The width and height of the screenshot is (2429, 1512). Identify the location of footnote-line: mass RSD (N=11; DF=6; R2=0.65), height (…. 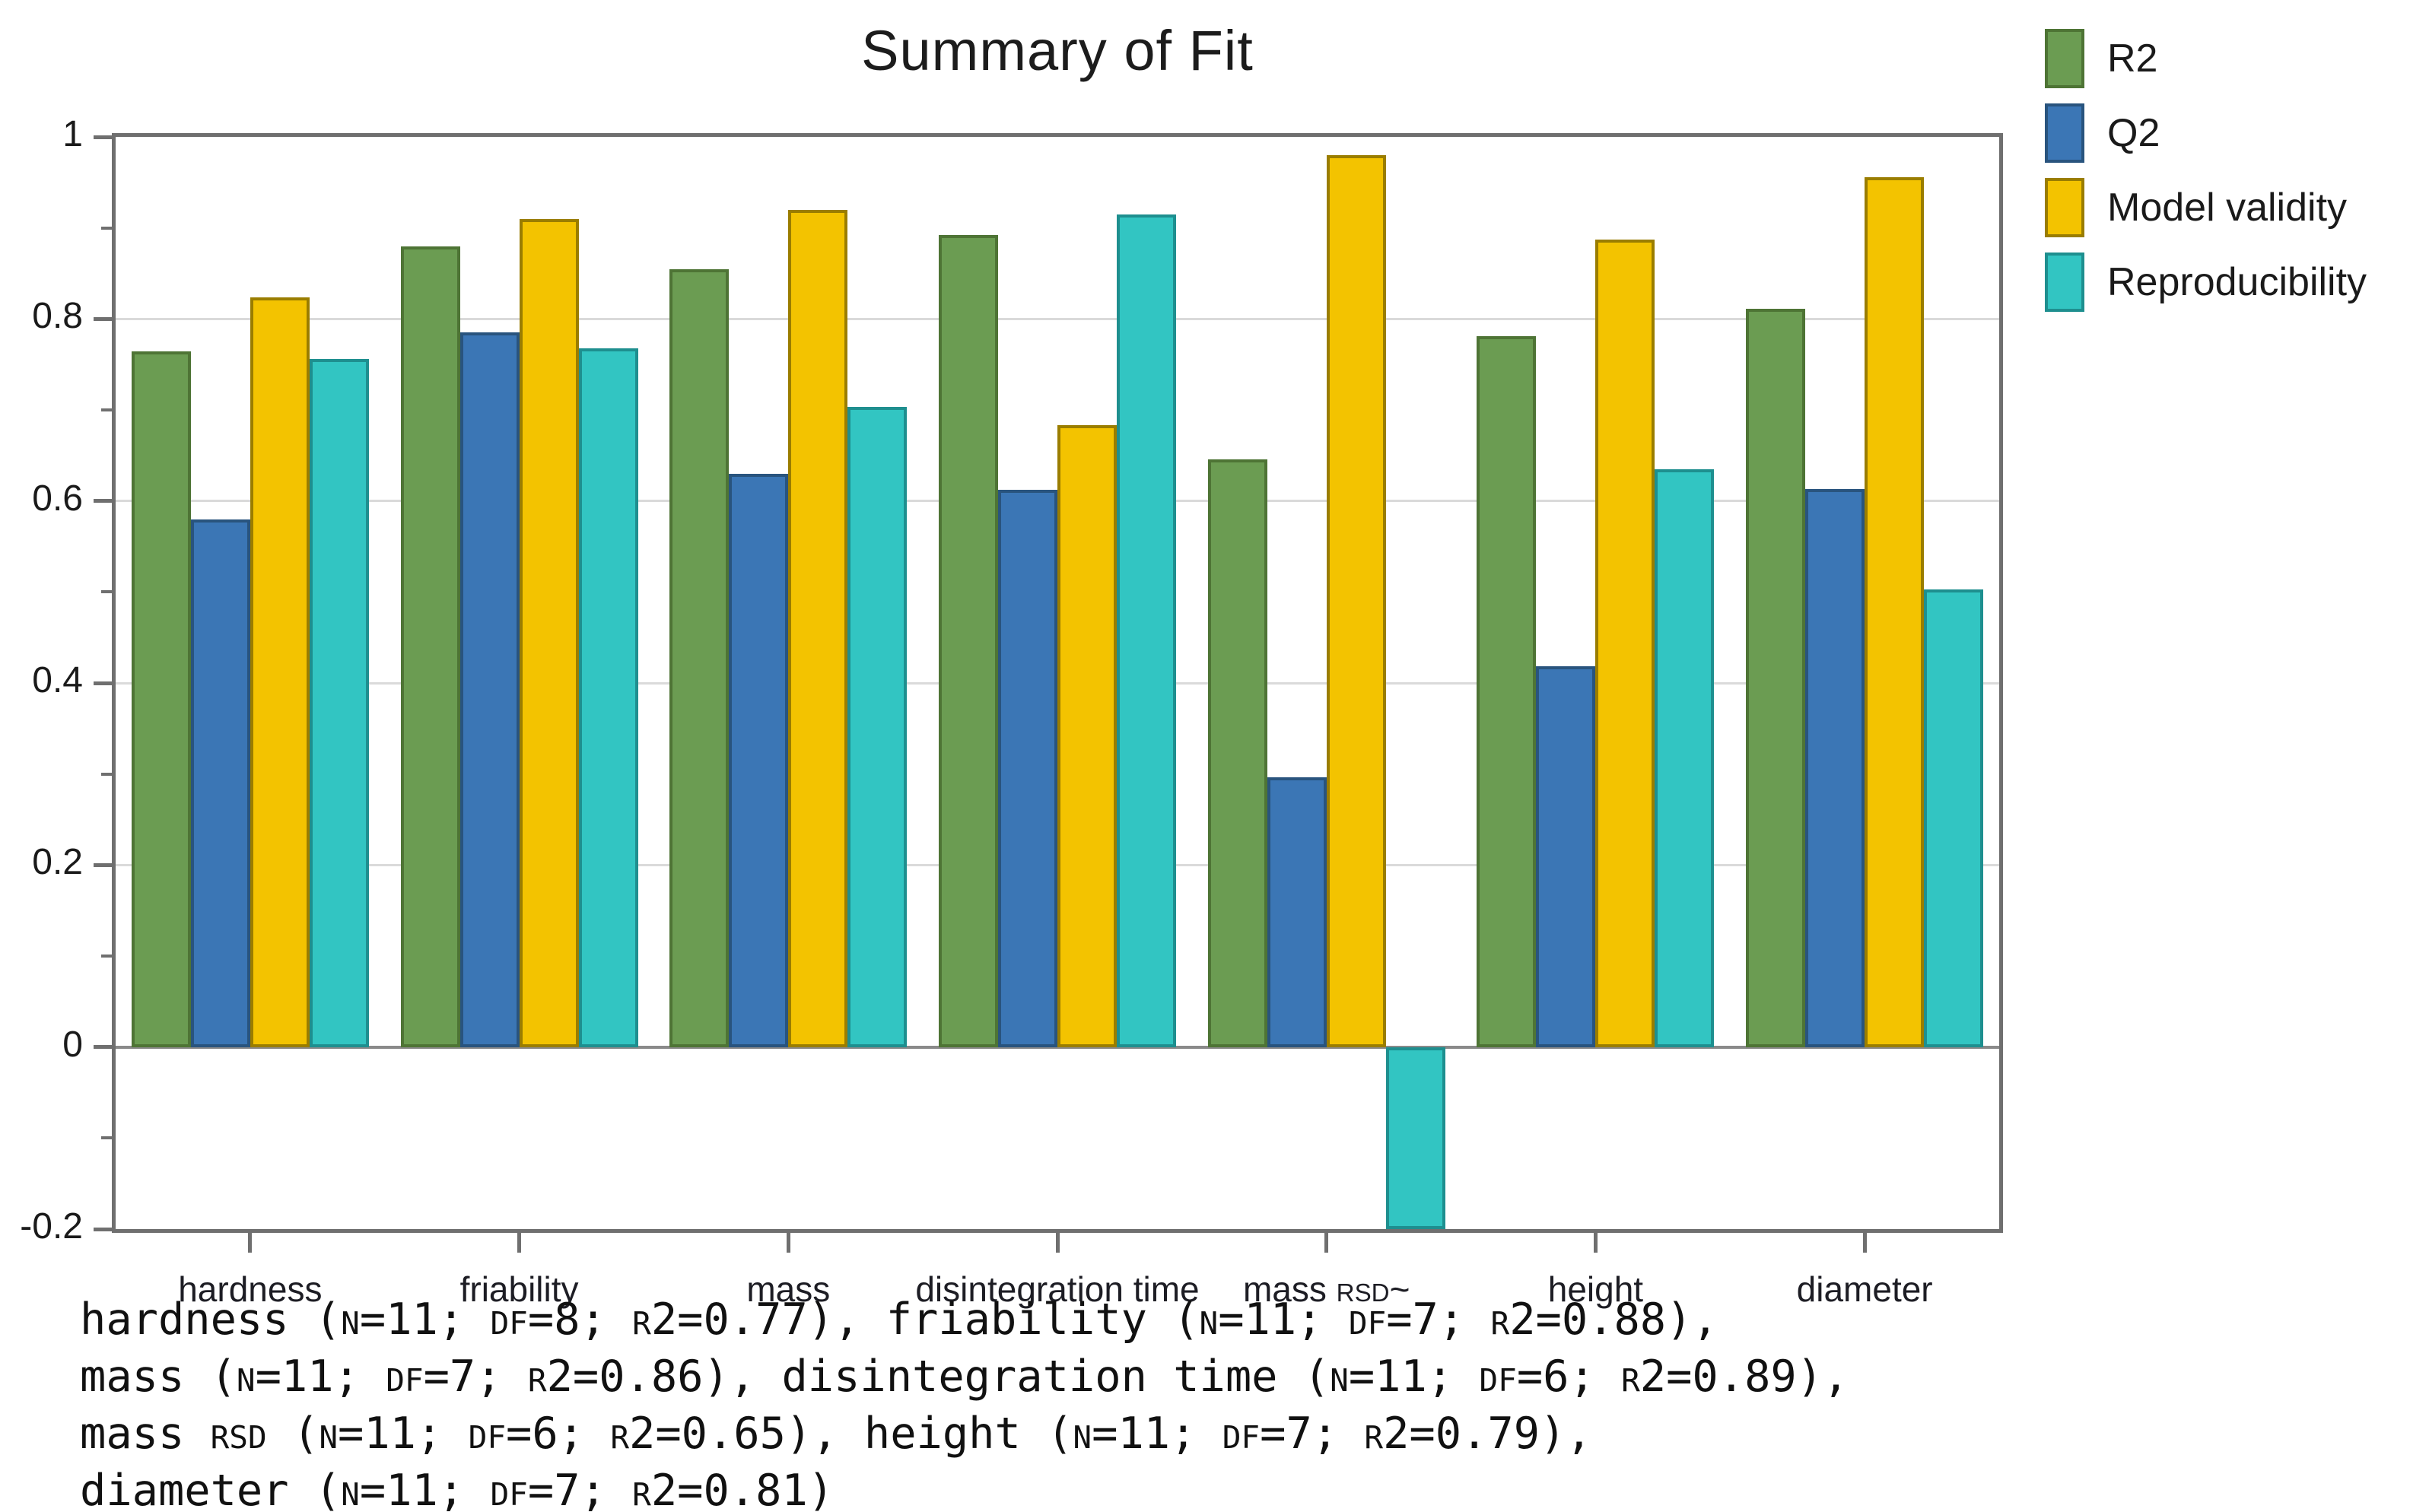
(836, 1434).